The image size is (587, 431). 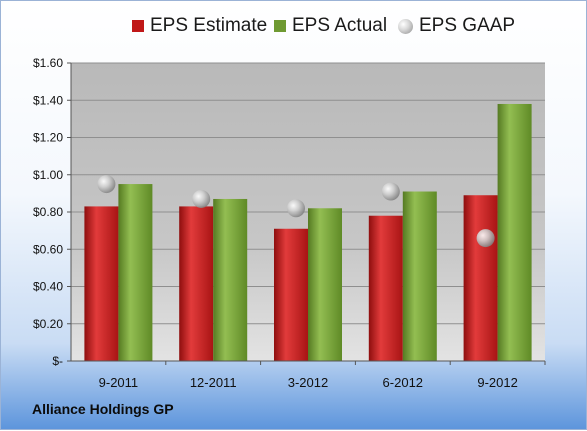 I want to click on y-tick-label: $1.20, so click(x=48, y=138).